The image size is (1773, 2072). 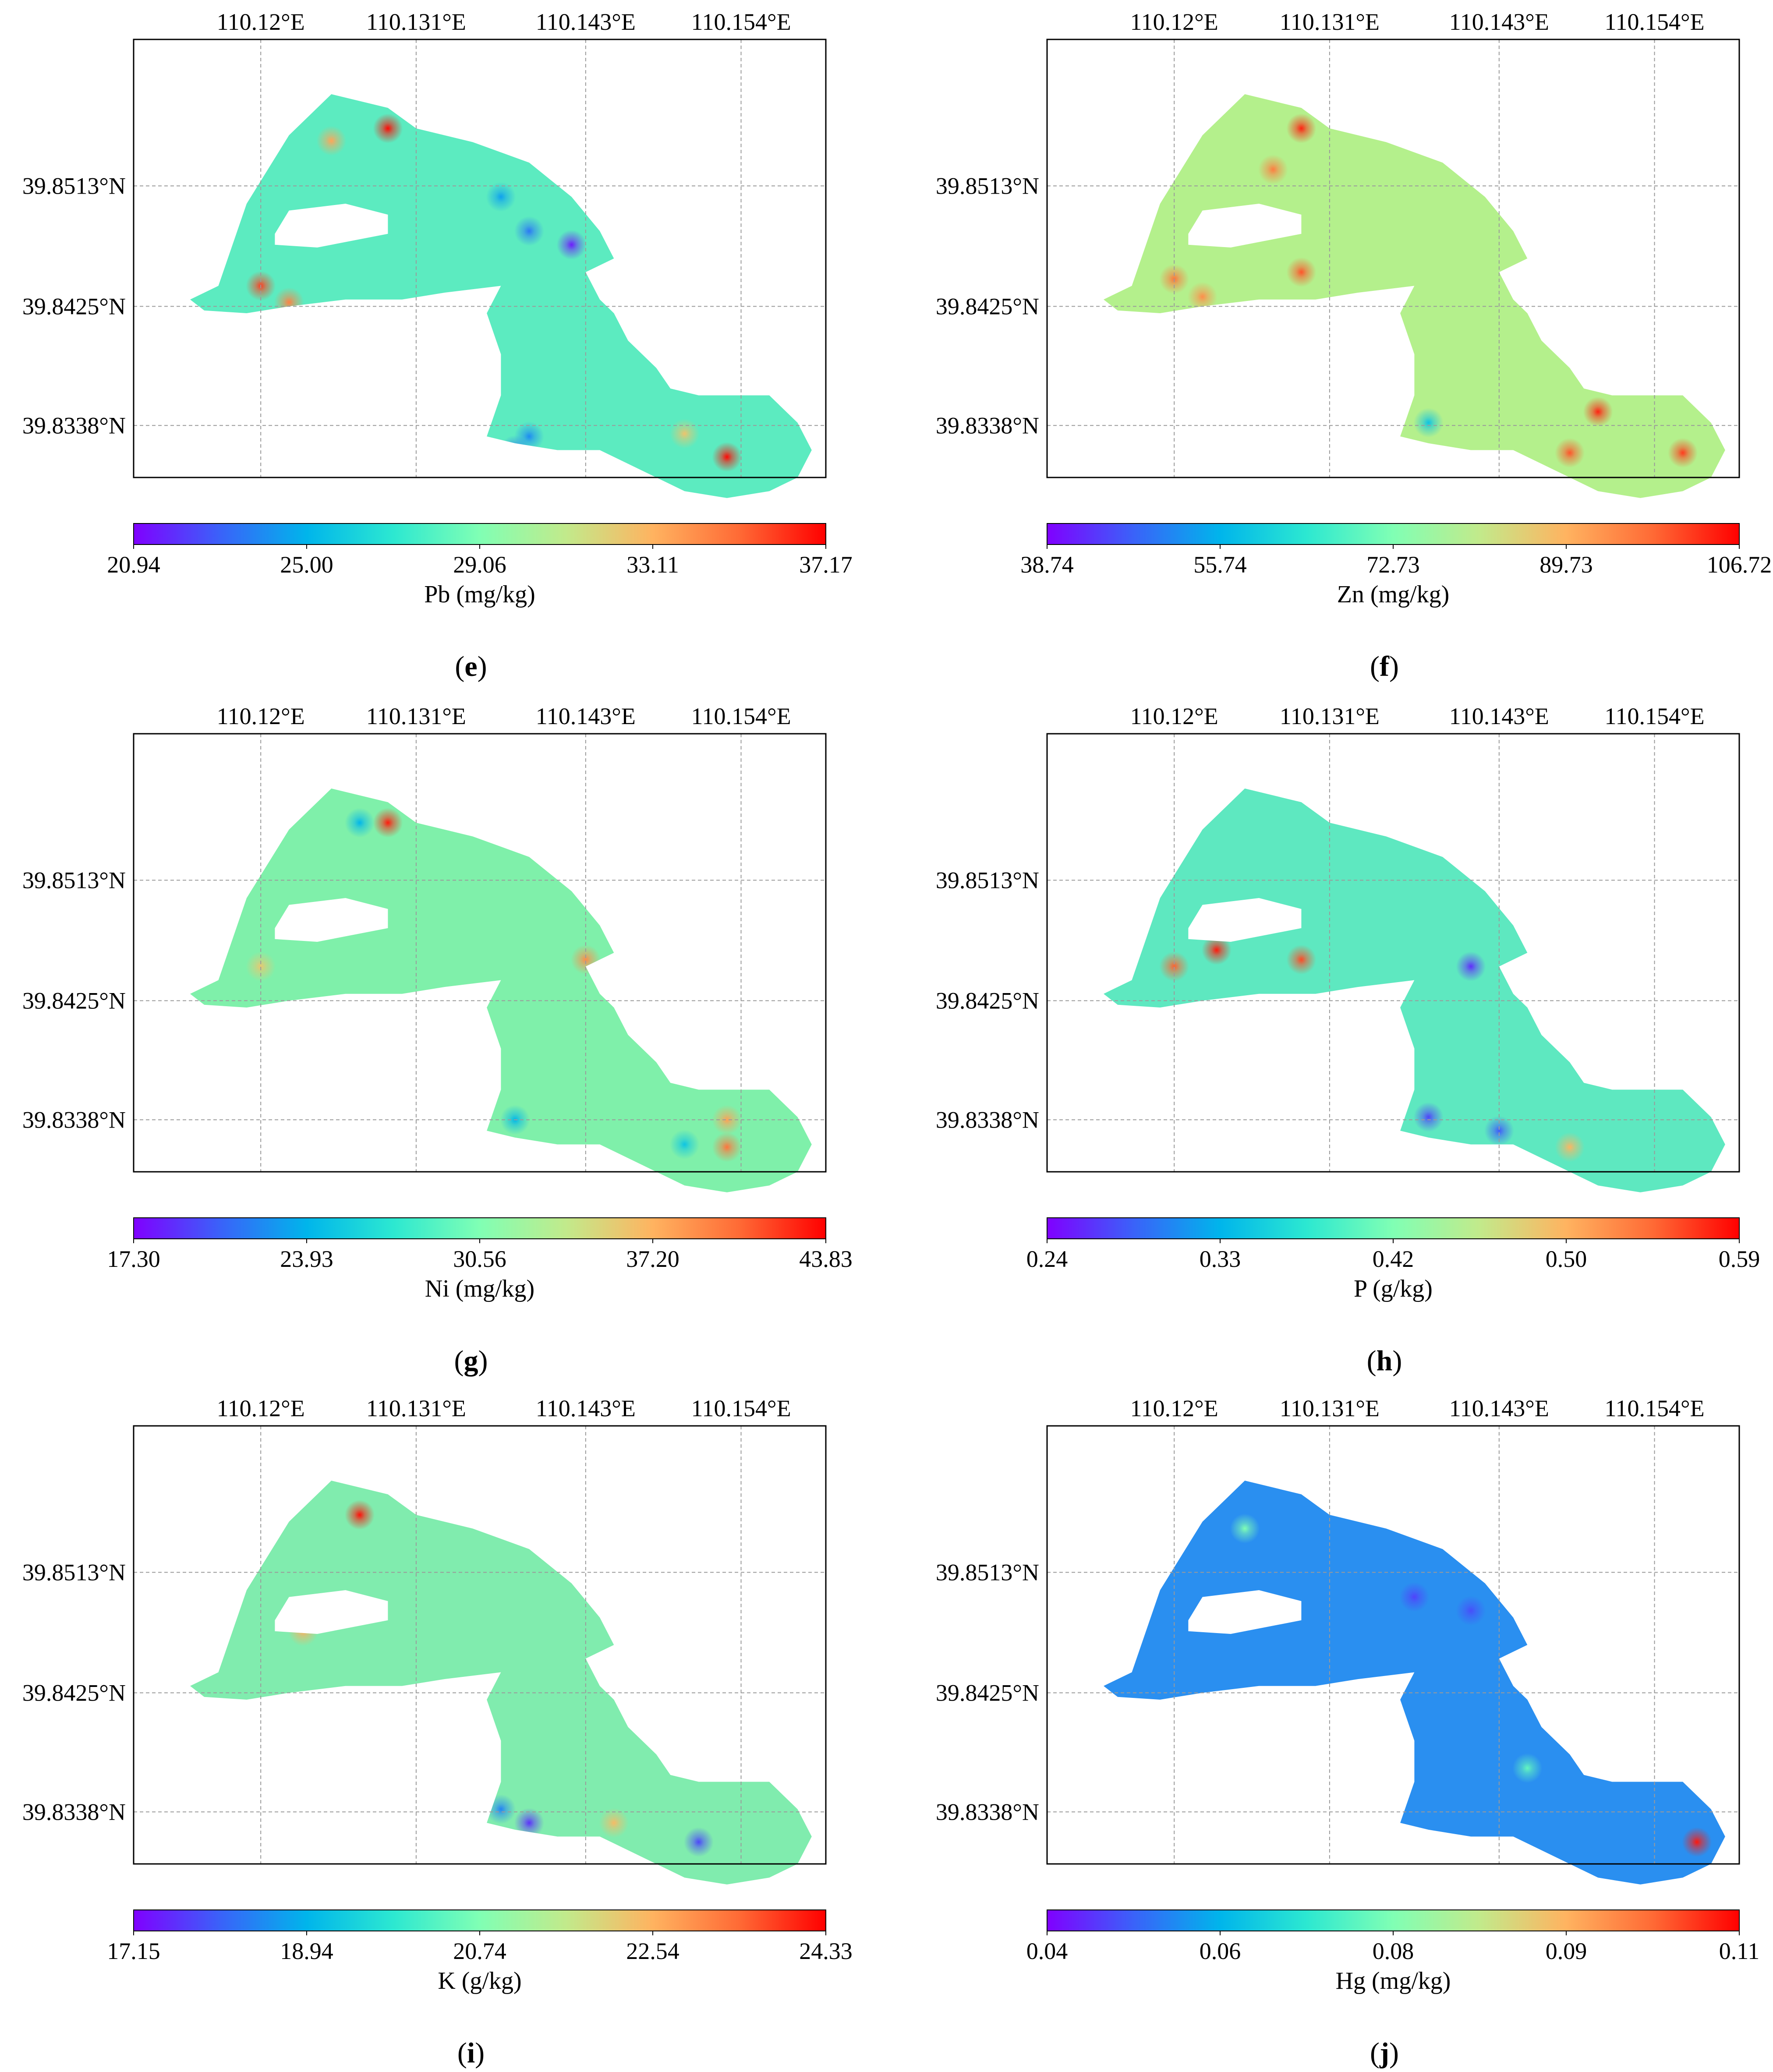 I want to click on colorbar-label-j: Hg (mg/kg), so click(x=1394, y=1980).